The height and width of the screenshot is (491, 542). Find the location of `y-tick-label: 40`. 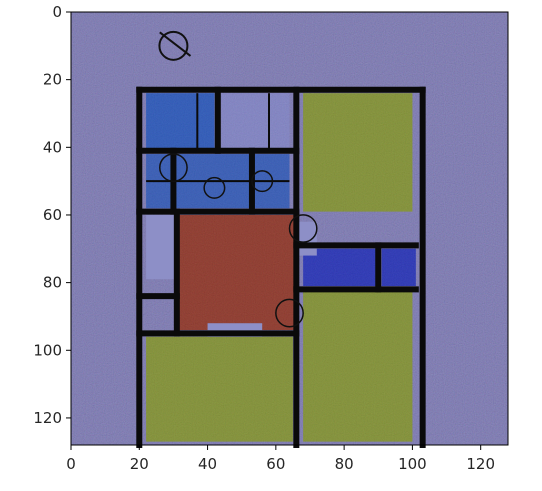

y-tick-label: 40 is located at coordinates (52, 147).